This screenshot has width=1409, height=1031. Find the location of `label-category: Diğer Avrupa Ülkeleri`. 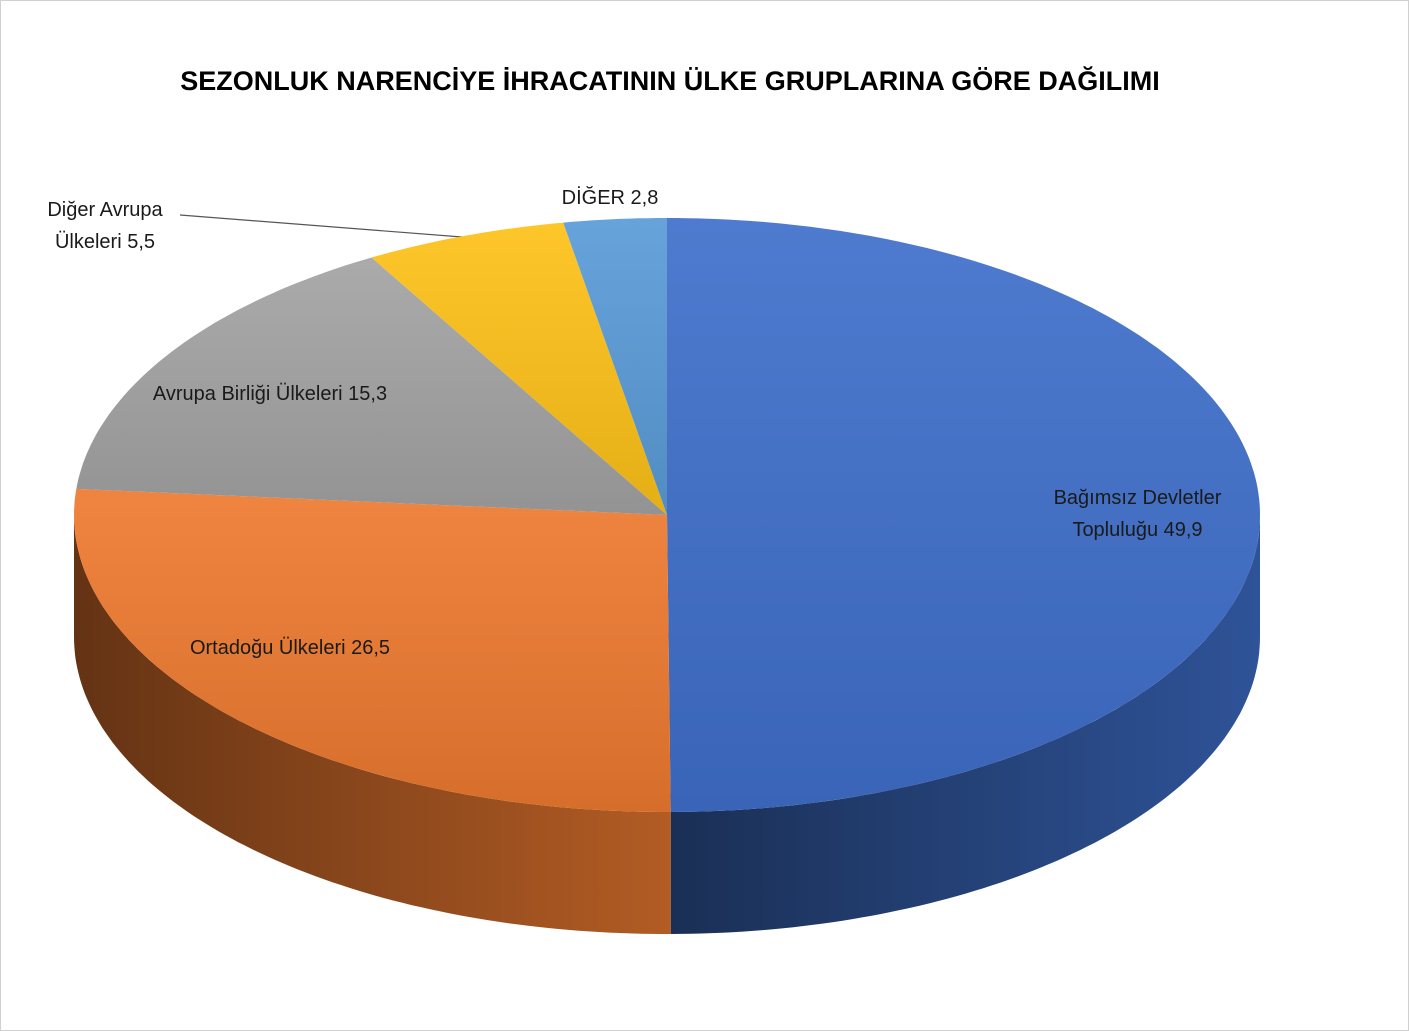

label-category: Diğer Avrupa Ülkeleri is located at coordinates (105, 226).